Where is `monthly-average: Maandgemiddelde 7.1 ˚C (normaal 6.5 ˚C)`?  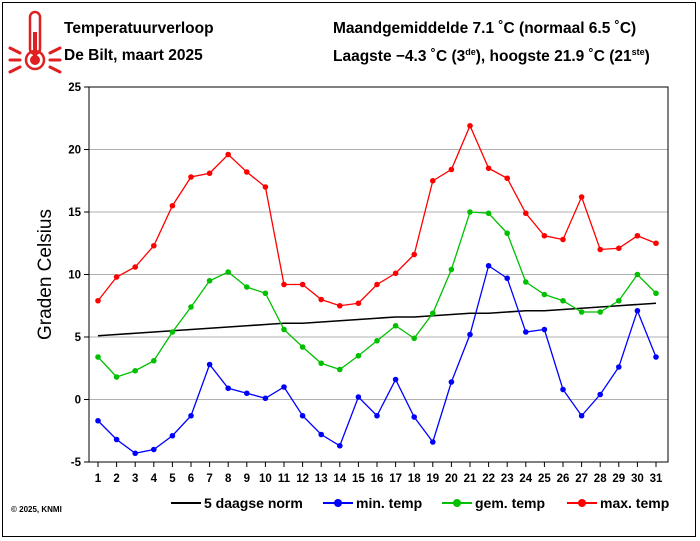 monthly-average: Maandgemiddelde 7.1 ˚C (normaal 6.5 ˚C) is located at coordinates (485, 28).